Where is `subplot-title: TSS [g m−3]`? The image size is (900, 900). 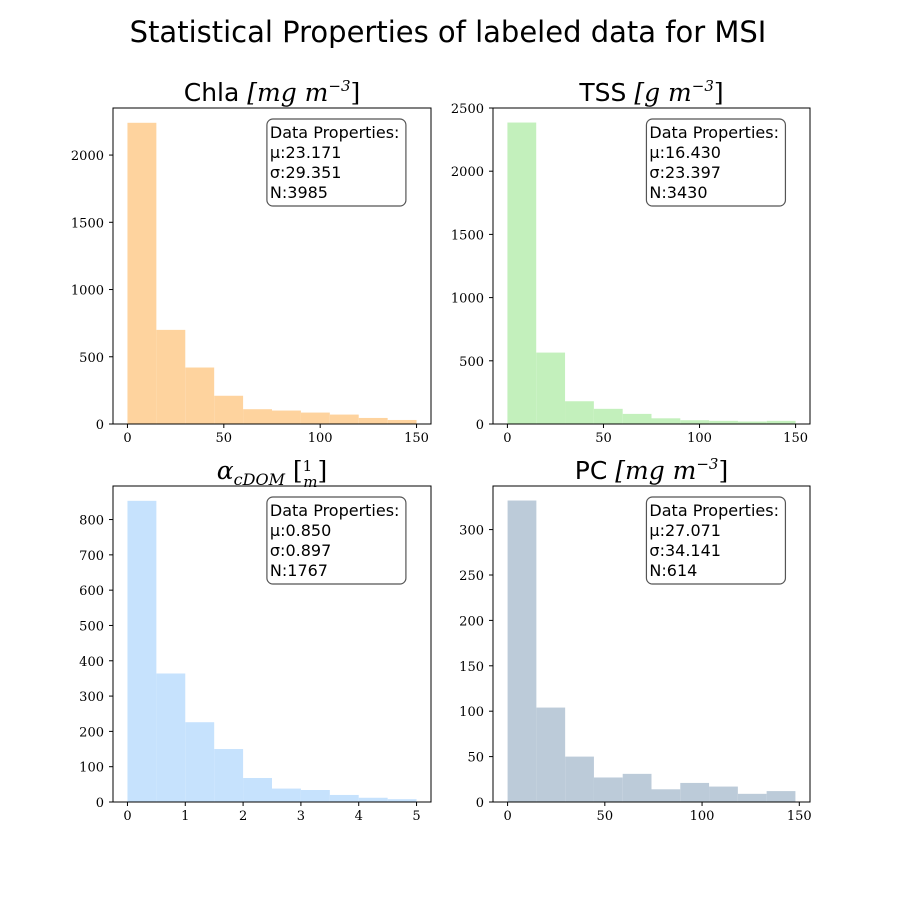 subplot-title: TSS [g m−3] is located at coordinates (650, 92).